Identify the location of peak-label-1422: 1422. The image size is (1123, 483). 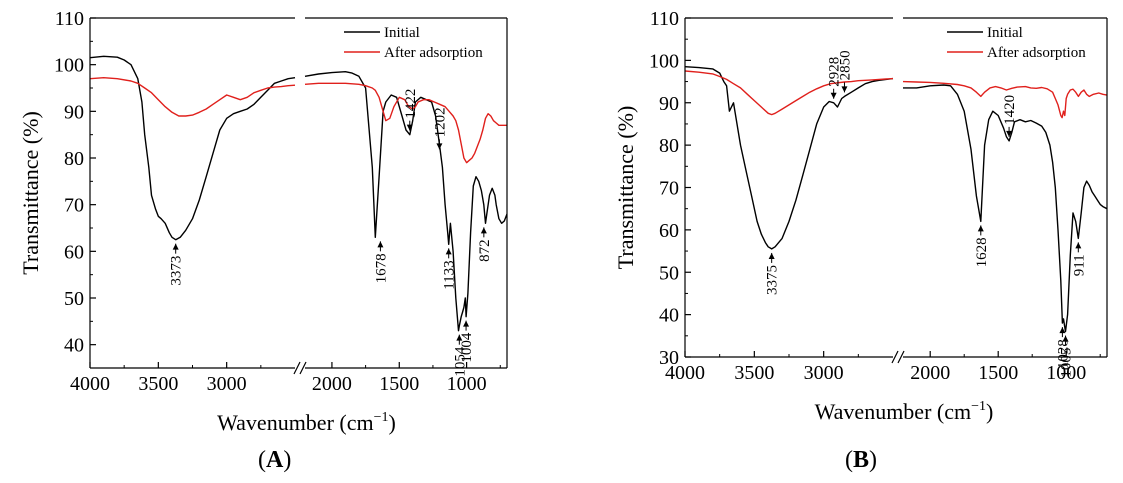
(411, 104).